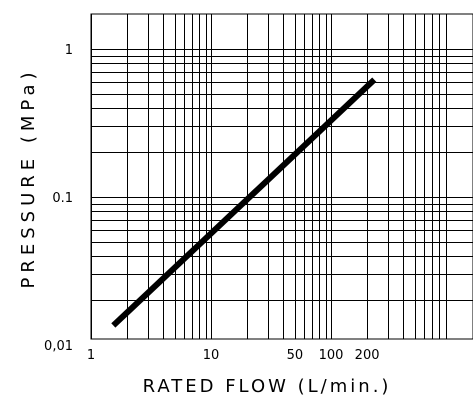 This screenshot has height=401, width=473. I want to click on x-tick-label: 200, so click(367, 355).